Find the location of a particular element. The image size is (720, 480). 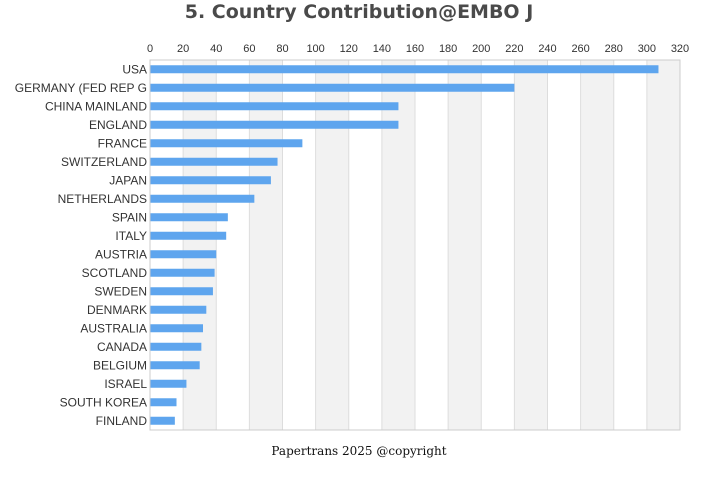

category-label: AUSTRALIA is located at coordinates (113, 328).